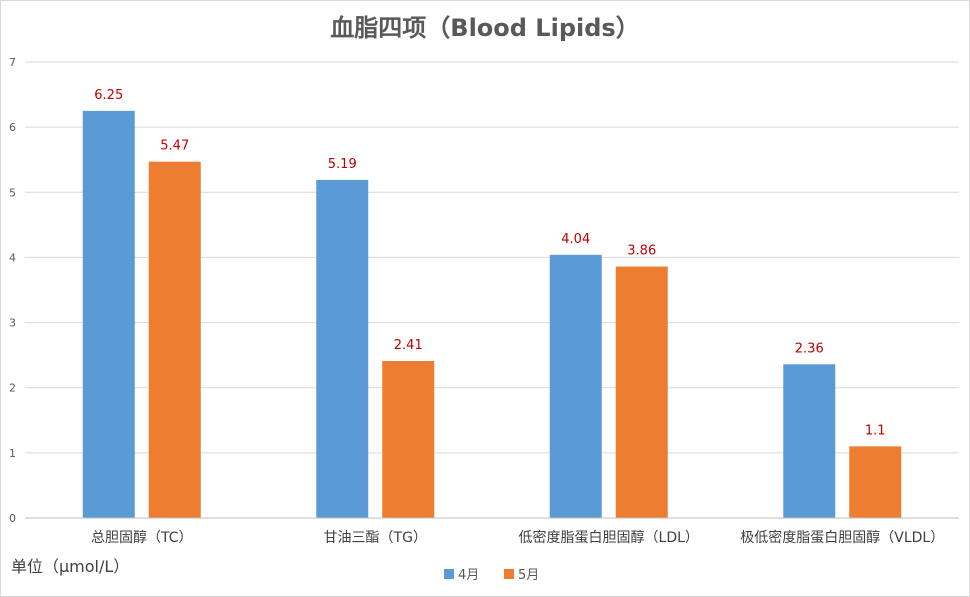 This screenshot has height=597, width=970. I want to click on data-label: 1.1, so click(875, 430).